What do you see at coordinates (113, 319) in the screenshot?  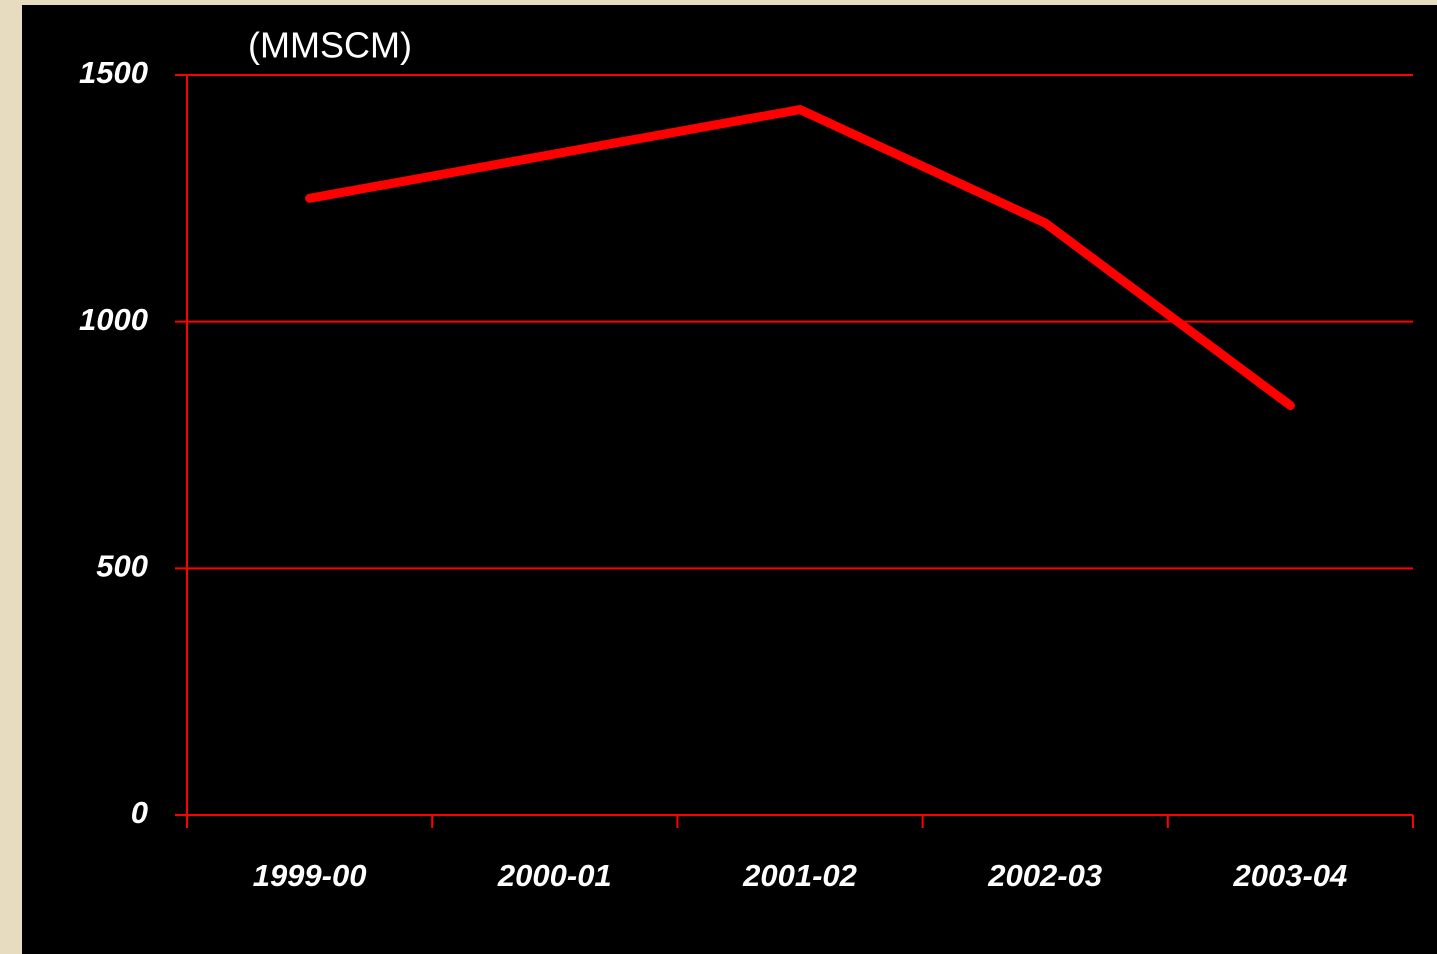 I see `y-tick-label: 1000` at bounding box center [113, 319].